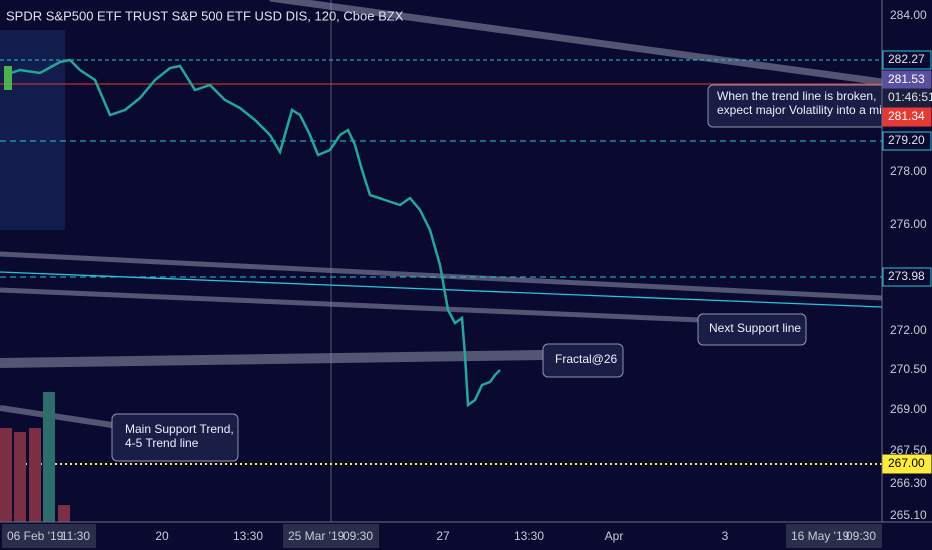 This screenshot has width=932, height=550. Describe the element at coordinates (35, 457) in the screenshot. I see `volume-bars` at that location.